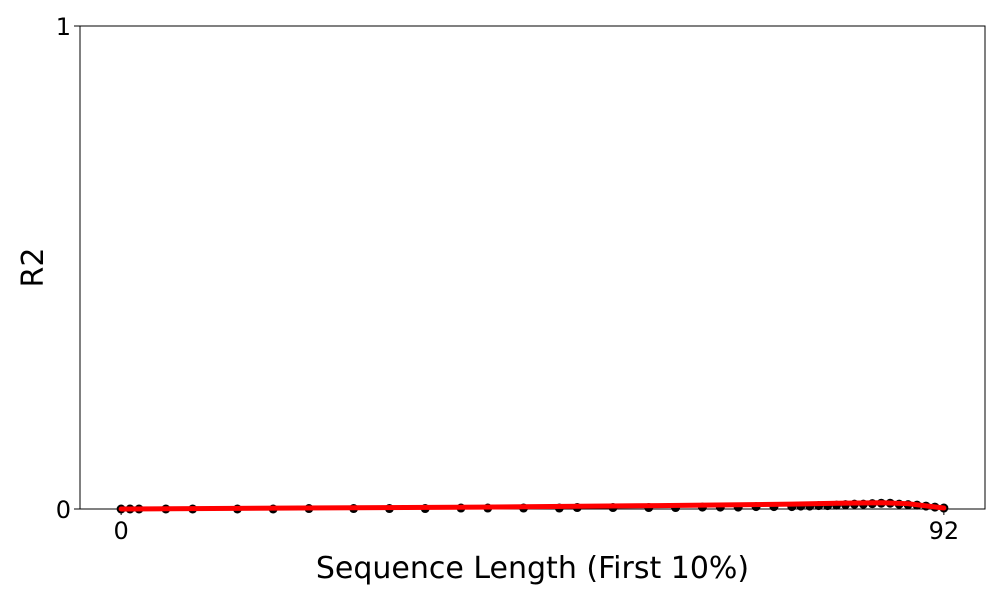  What do you see at coordinates (63, 510) in the screenshot?
I see `y-tick-label: 0` at bounding box center [63, 510].